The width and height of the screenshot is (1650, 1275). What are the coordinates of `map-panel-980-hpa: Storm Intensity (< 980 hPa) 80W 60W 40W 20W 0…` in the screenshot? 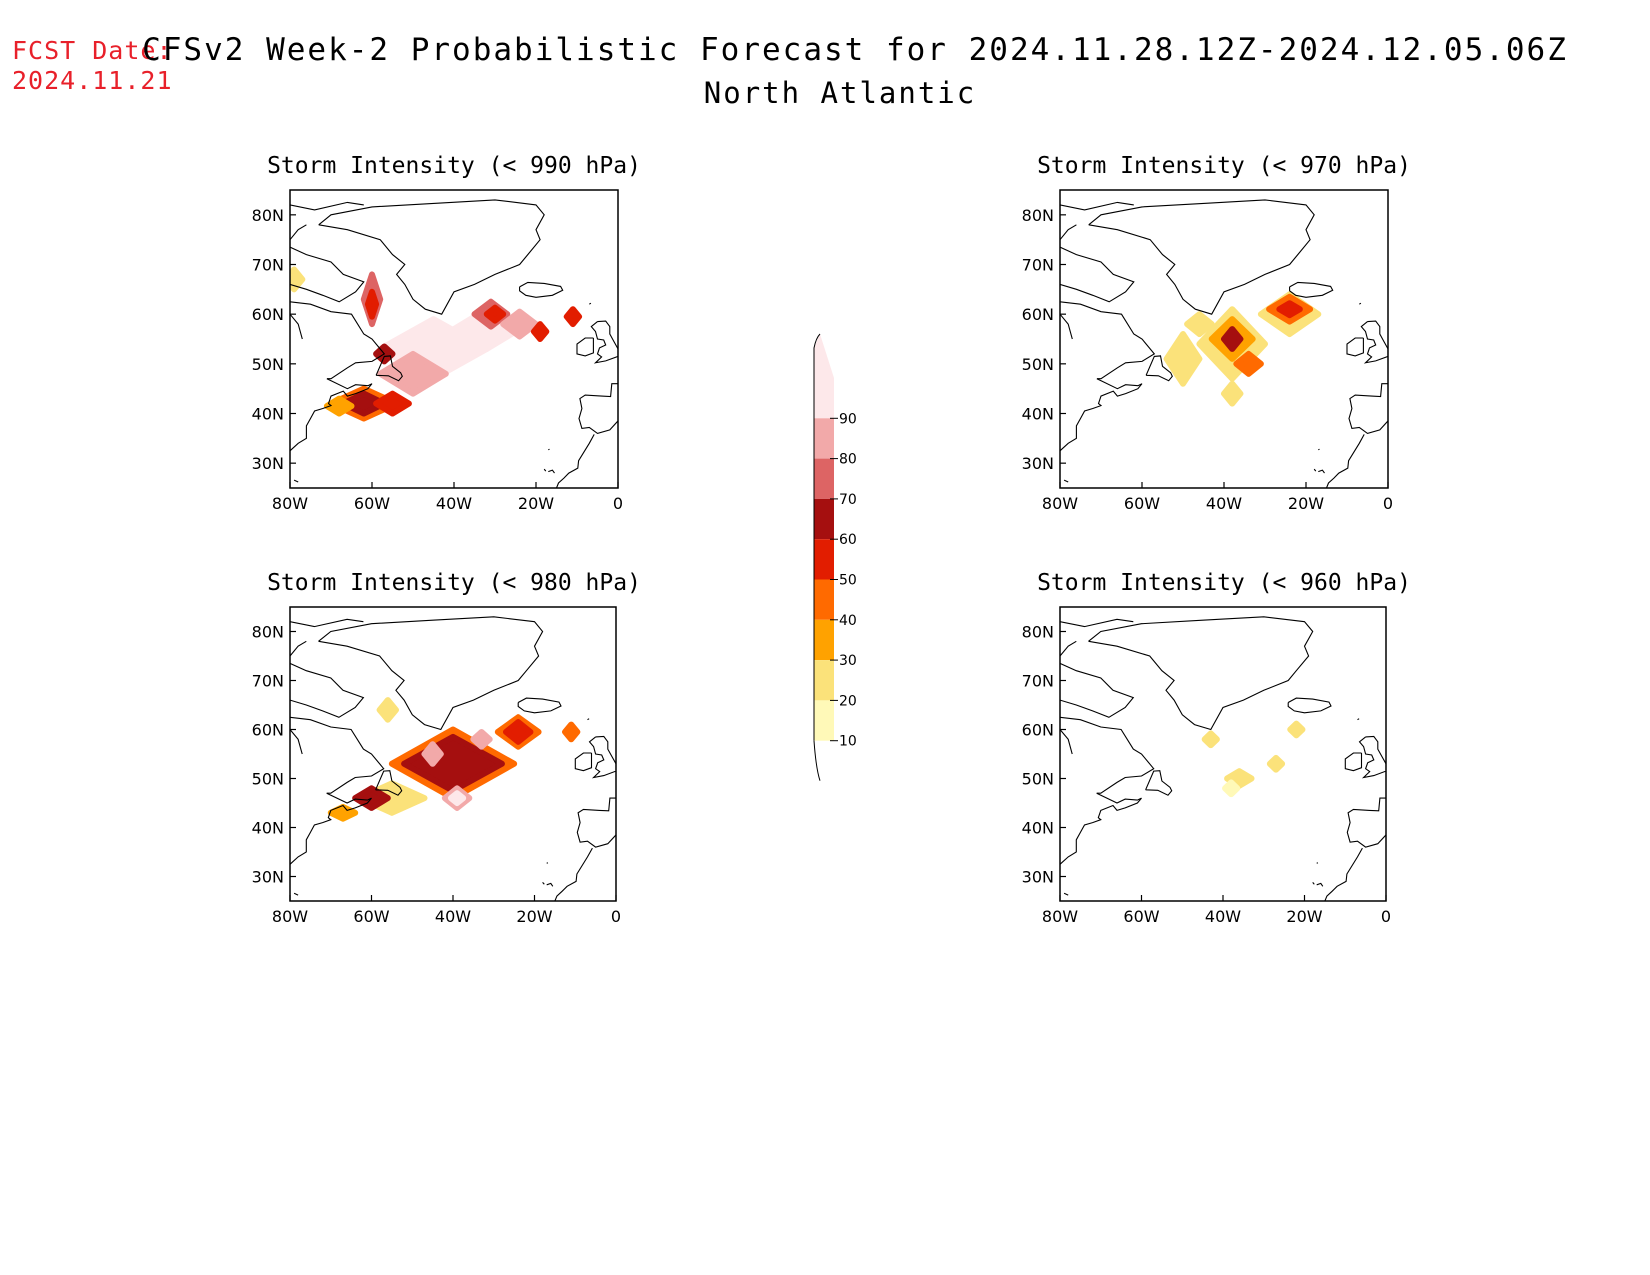 It's located at (446, 748).